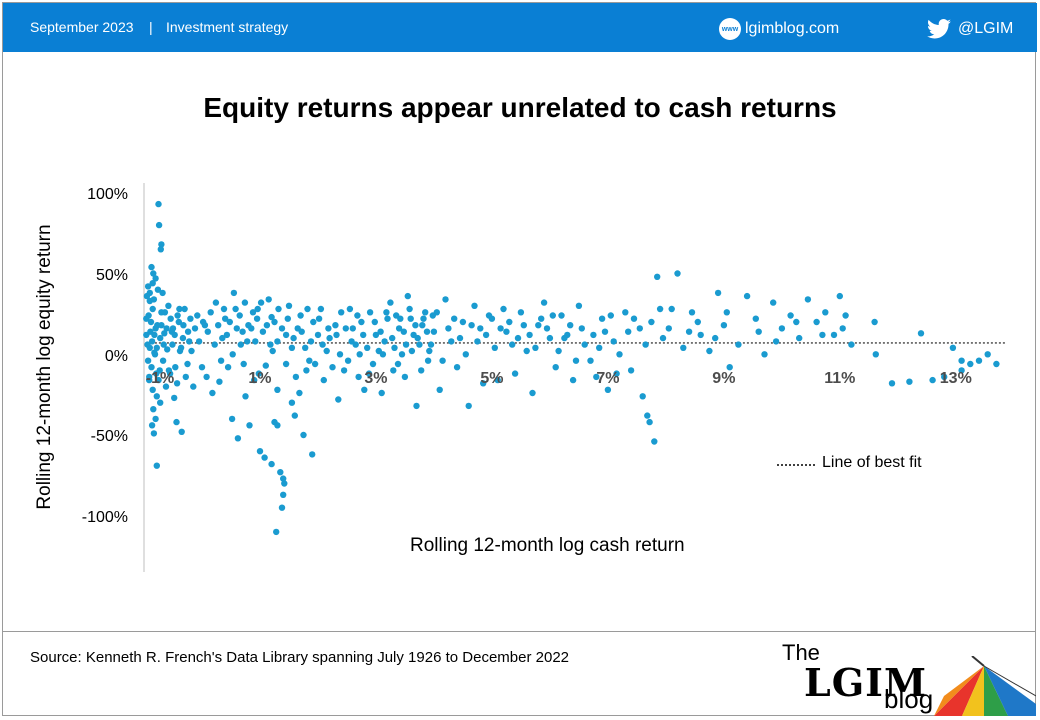 The width and height of the screenshot is (1040, 720). I want to click on twitter-bird-icon, so click(939, 29).